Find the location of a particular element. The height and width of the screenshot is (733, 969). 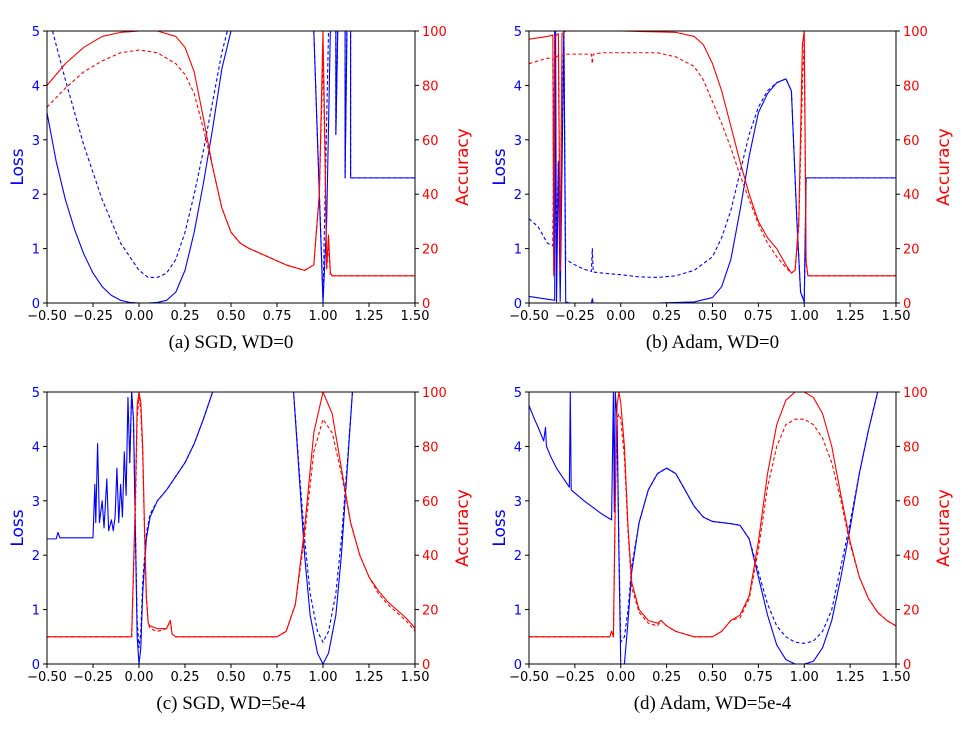

panel-caption: (b) Adam, WD=0 is located at coordinates (712, 342).